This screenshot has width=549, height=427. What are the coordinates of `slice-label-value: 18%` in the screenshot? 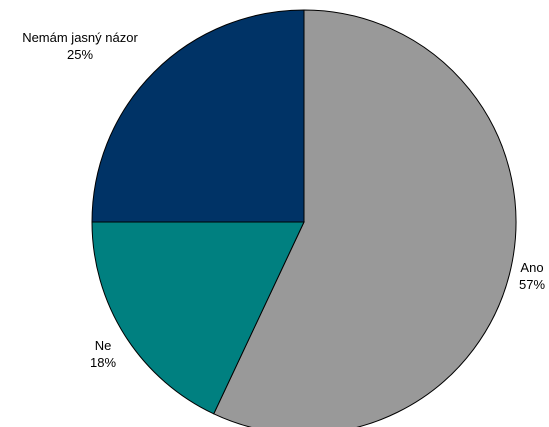 It's located at (103, 362).